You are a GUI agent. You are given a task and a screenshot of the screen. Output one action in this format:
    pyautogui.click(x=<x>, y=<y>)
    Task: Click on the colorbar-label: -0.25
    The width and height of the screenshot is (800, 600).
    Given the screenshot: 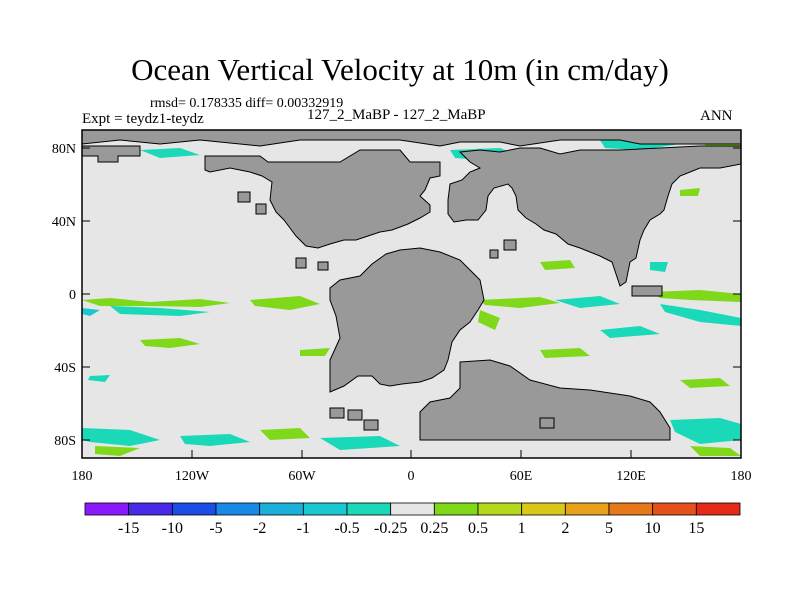 What is the action you would take?
    pyautogui.click(x=390, y=528)
    